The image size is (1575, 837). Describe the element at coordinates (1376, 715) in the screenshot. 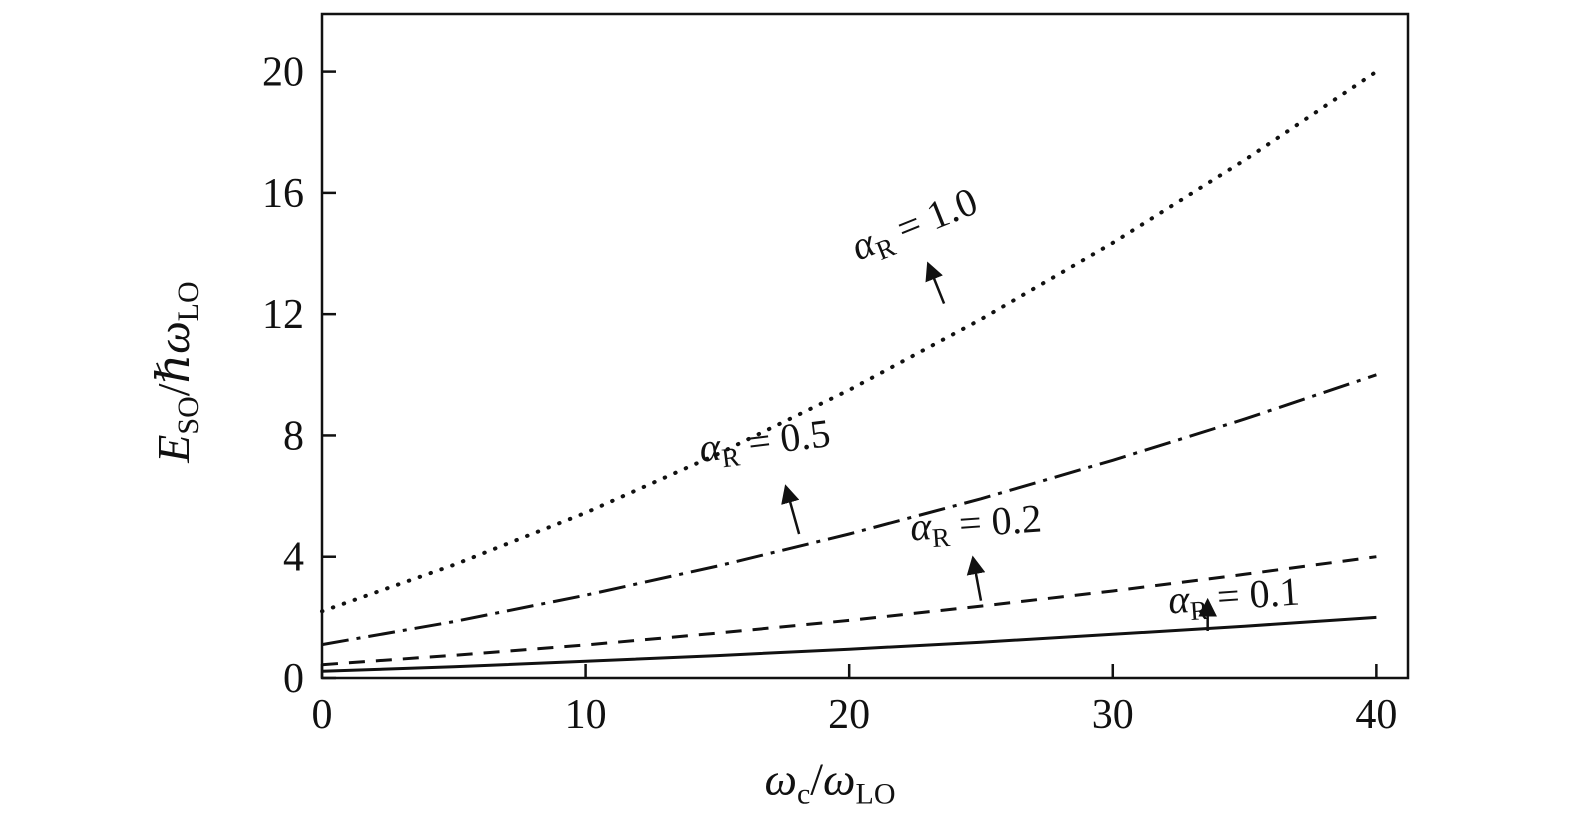

I see `x-tick-label: 40` at that location.